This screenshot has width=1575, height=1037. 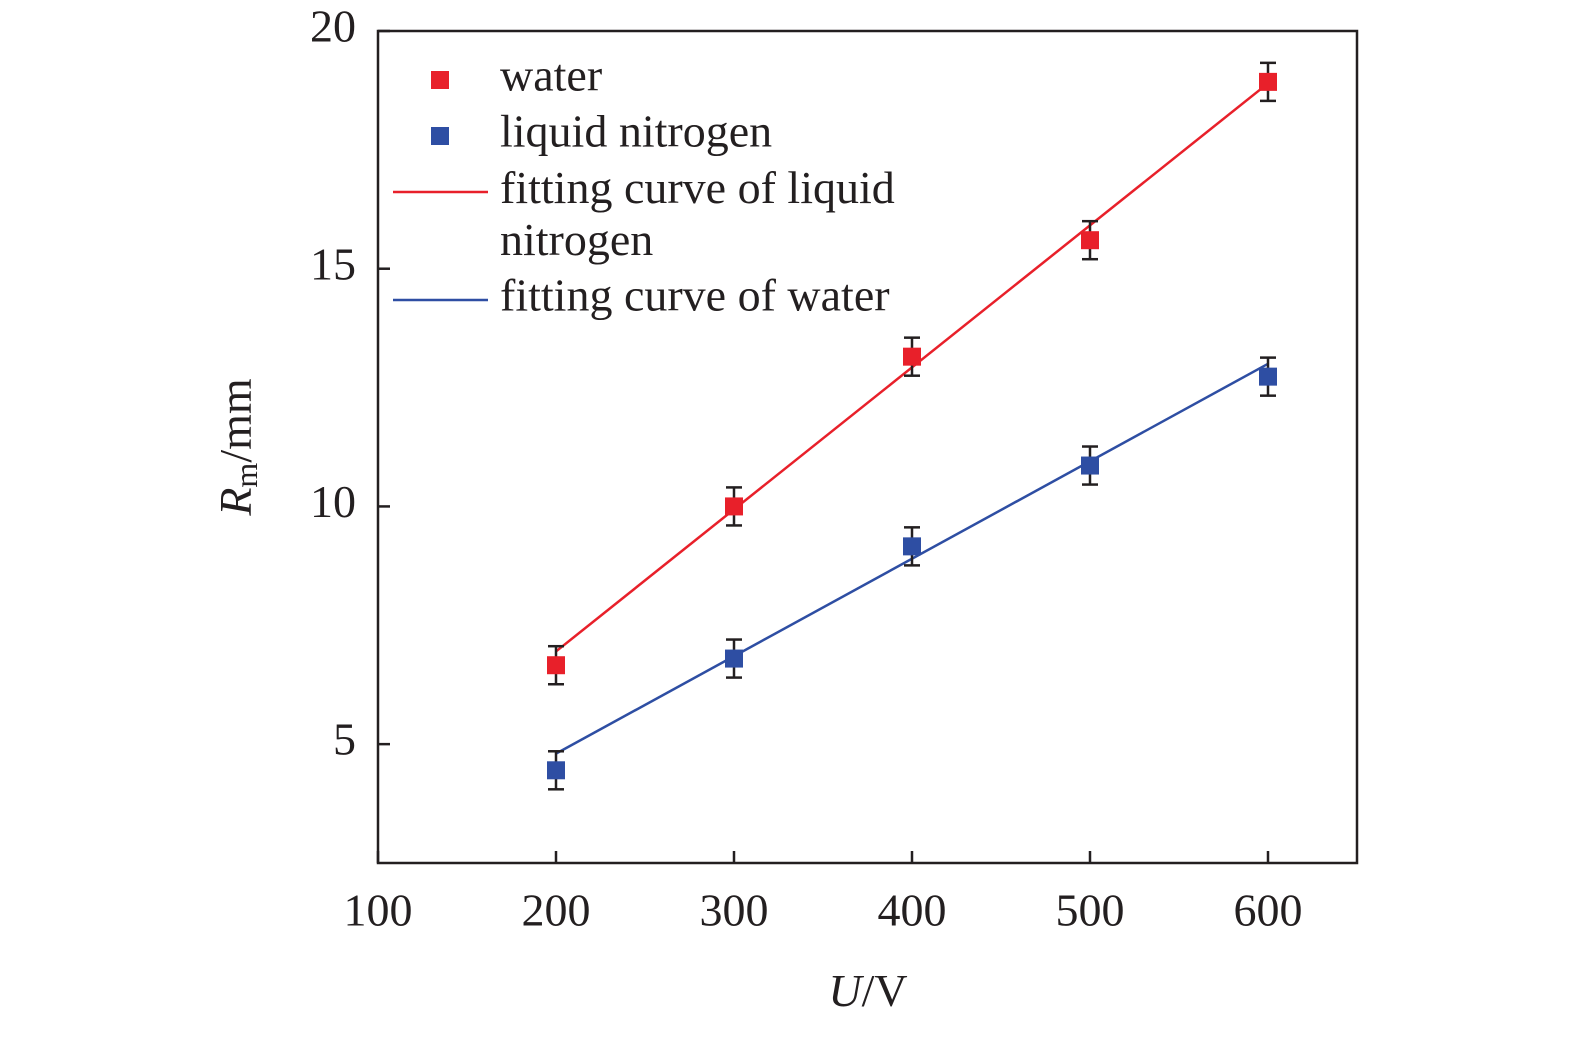 What do you see at coordinates (695, 295) in the screenshot?
I see `legend-label: fitting curve of water` at bounding box center [695, 295].